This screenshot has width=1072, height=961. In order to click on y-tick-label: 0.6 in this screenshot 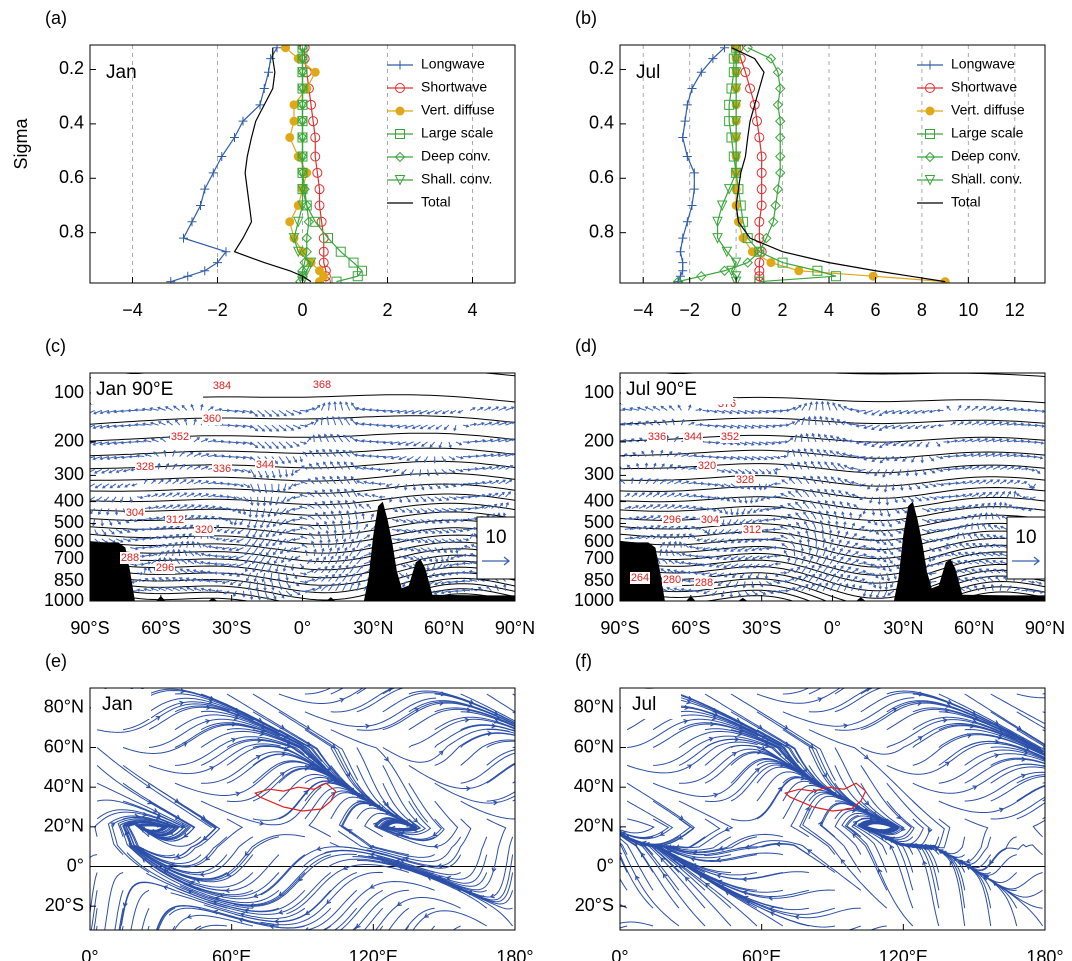, I will do `click(601, 177)`.